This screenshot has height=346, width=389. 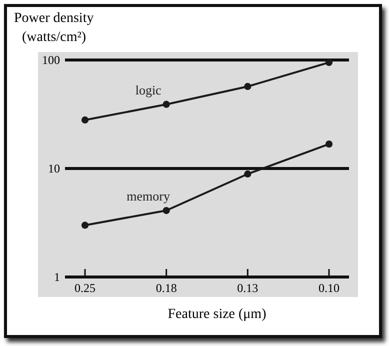 What do you see at coordinates (217, 314) in the screenshot?
I see `x-axis-title: Feature size (μm)` at bounding box center [217, 314].